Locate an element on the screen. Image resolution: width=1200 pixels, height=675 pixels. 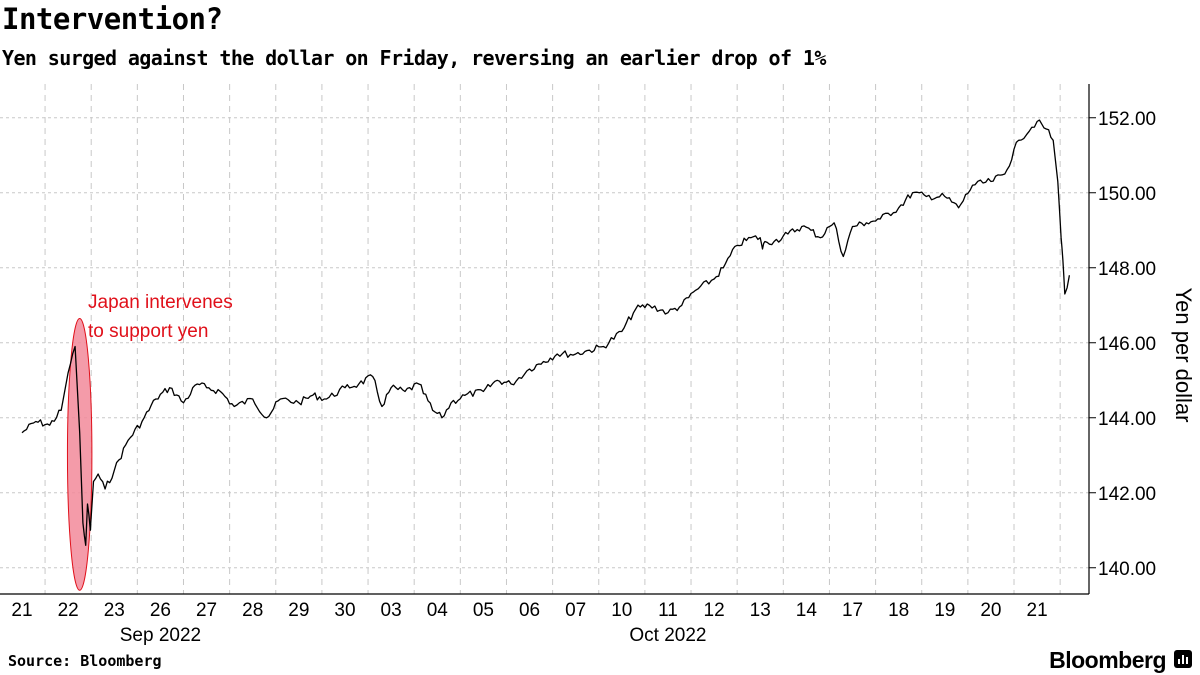
annotation-line-1: Japan intervenes is located at coordinates (160, 302).